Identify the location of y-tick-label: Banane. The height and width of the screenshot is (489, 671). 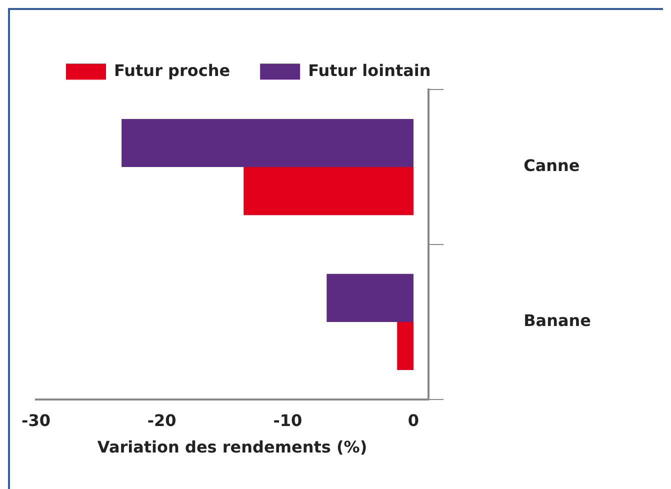
(558, 320).